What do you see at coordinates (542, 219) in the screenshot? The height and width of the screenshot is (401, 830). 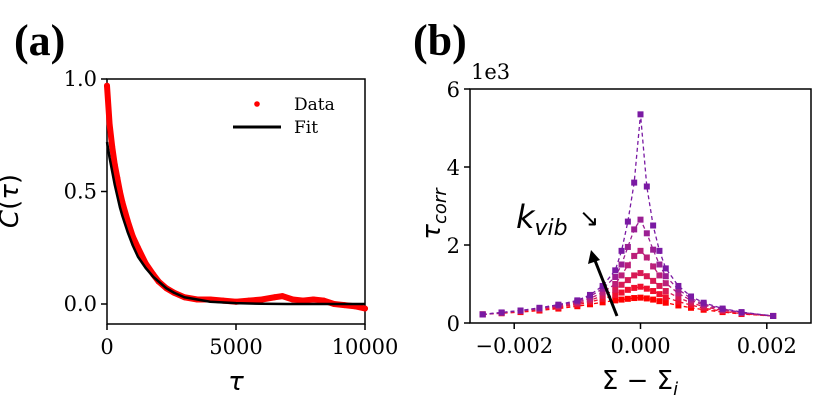 I see `annotation-kvib: kvib` at bounding box center [542, 219].